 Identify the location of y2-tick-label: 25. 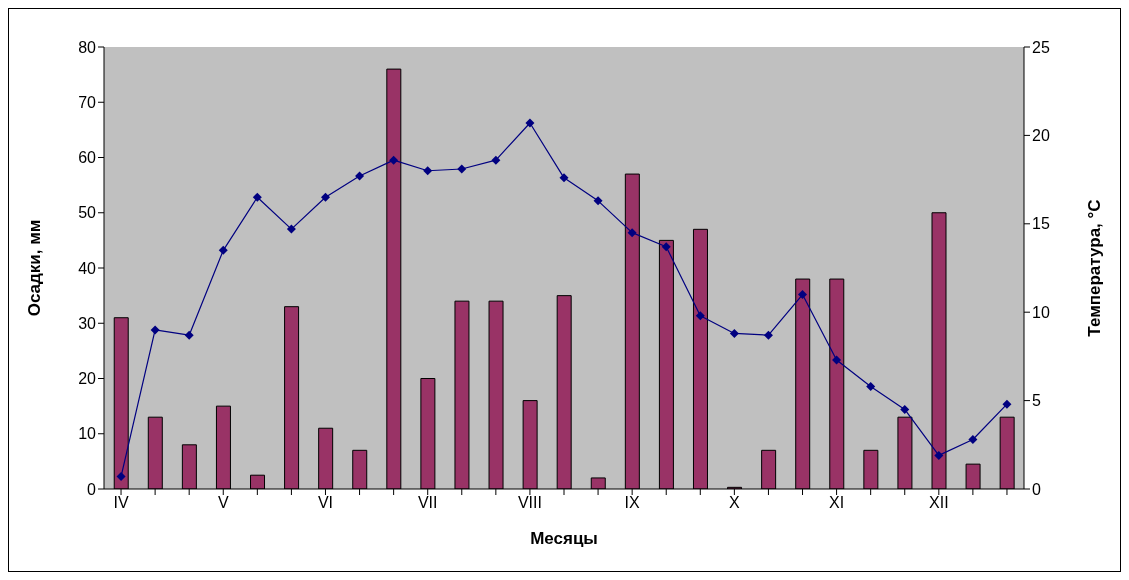
(1041, 47).